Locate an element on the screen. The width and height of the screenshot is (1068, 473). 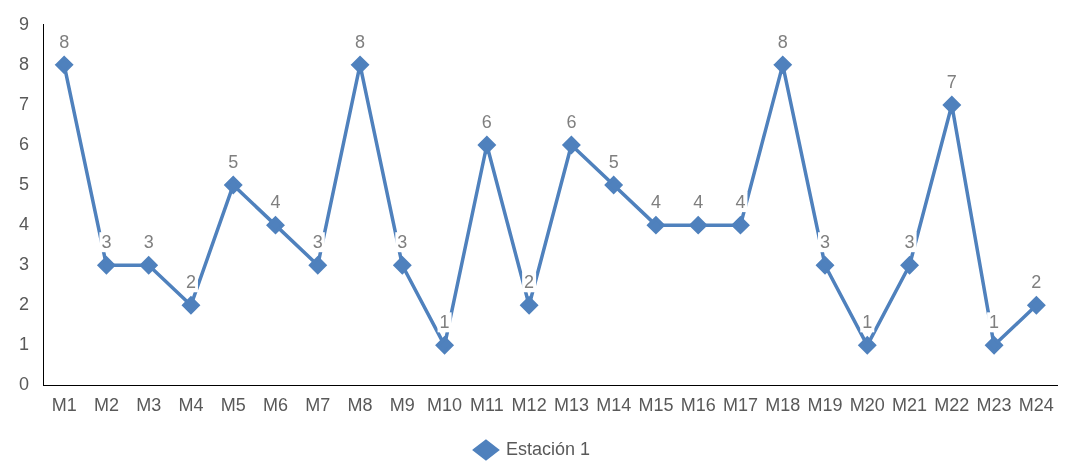
x-tick-label: M6 is located at coordinates (275, 405).